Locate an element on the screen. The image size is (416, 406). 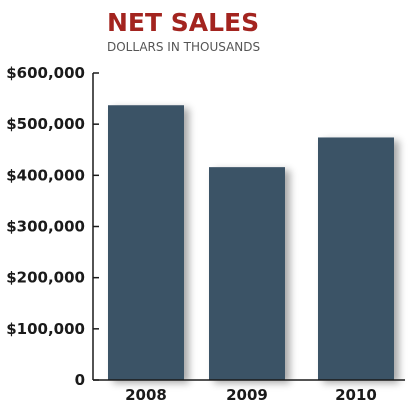
bar-2008 is located at coordinates (146, 243).